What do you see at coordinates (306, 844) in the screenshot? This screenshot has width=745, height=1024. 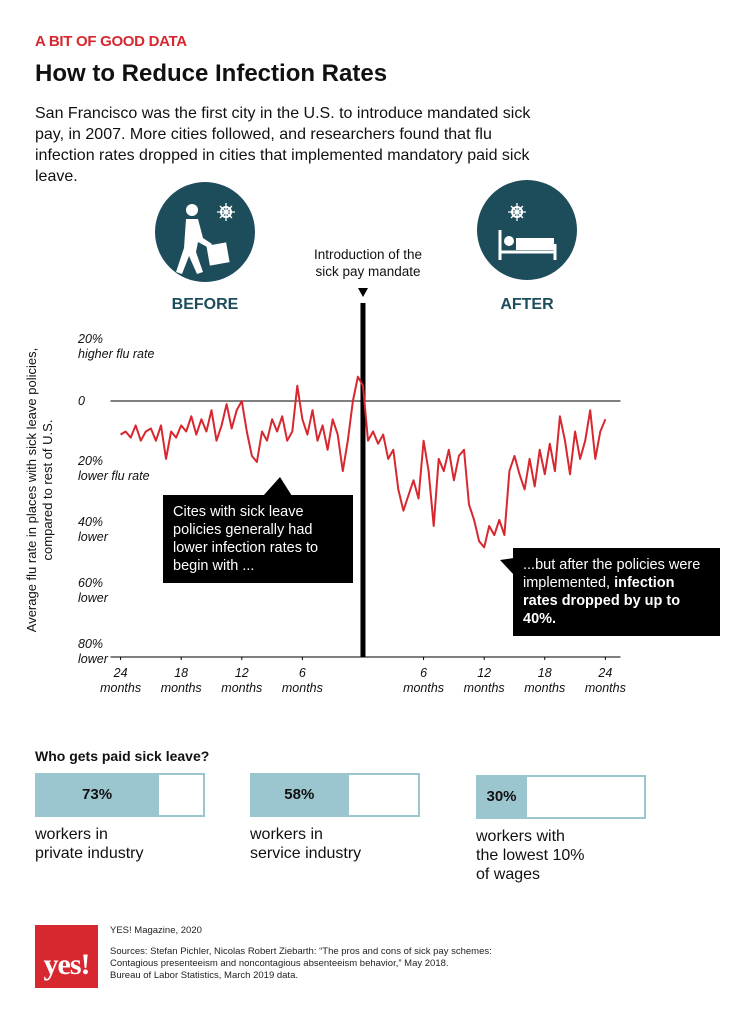 I see `bar-label: workers in service industry` at bounding box center [306, 844].